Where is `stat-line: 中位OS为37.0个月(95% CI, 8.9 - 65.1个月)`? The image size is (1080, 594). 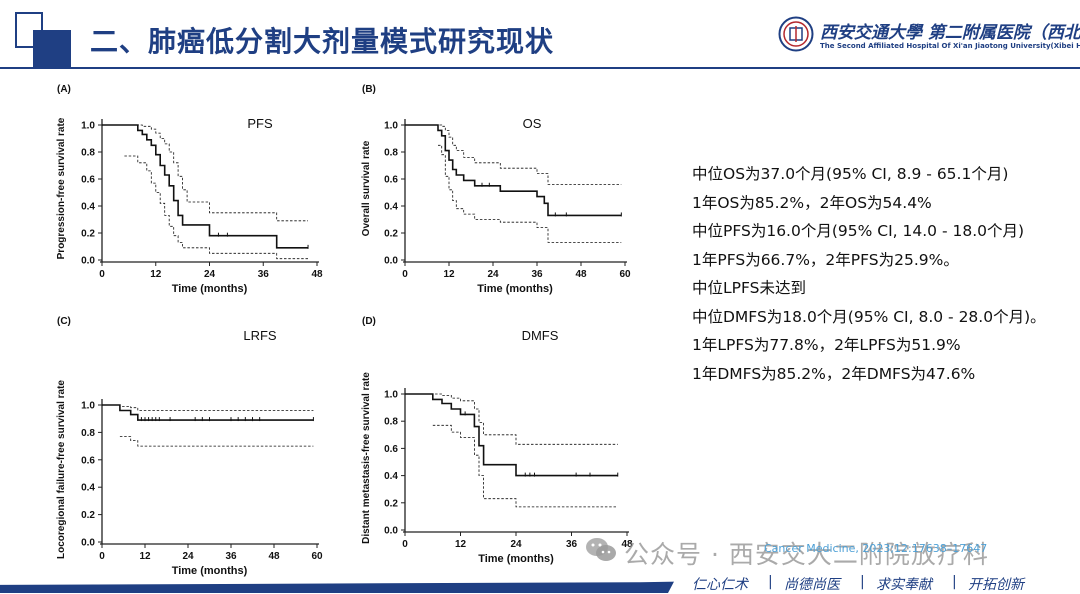 stat-line: 中位OS为37.0个月(95% CI, 8.9 - 65.1个月) is located at coordinates (850, 174).